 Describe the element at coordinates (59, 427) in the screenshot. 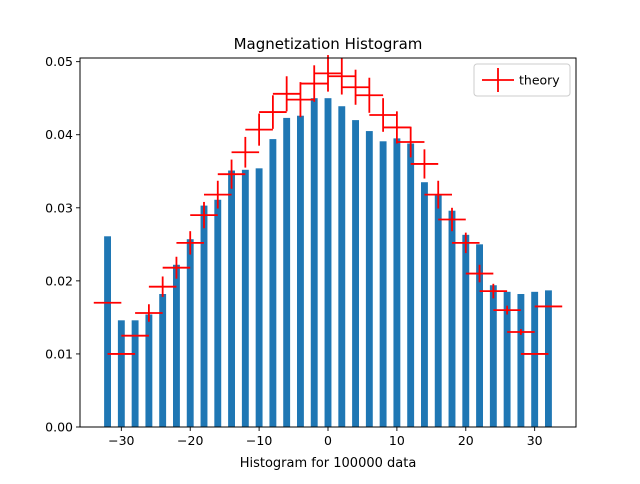

I see `y-tick-label: 0.00` at that location.